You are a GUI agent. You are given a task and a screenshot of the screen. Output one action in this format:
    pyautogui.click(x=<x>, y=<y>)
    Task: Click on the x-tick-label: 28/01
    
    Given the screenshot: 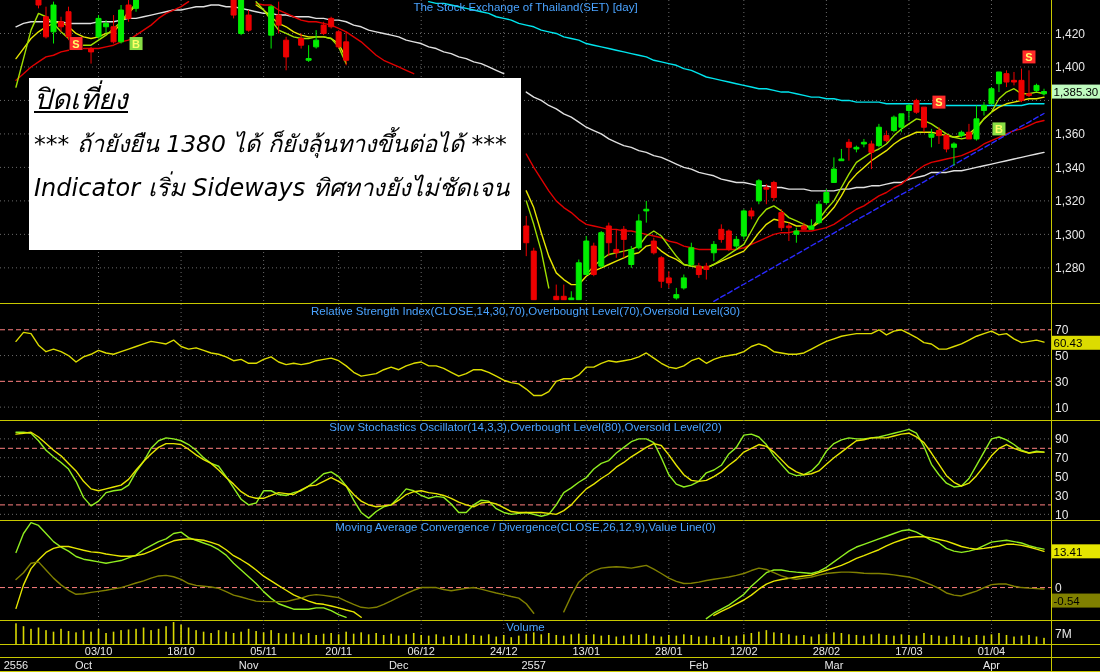 What is the action you would take?
    pyautogui.click(x=669, y=651)
    